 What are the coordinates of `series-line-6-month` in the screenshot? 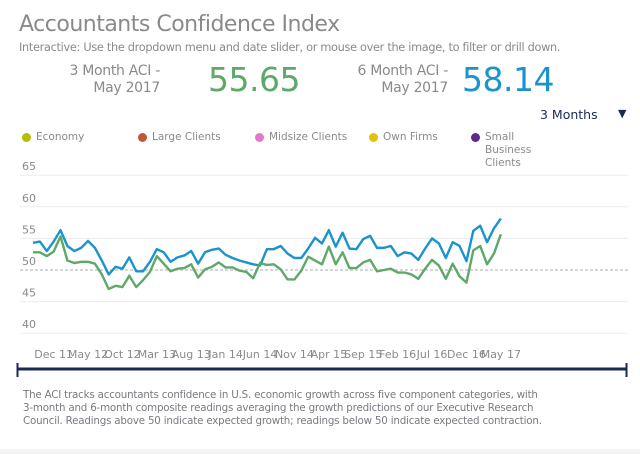 It's located at (267, 246).